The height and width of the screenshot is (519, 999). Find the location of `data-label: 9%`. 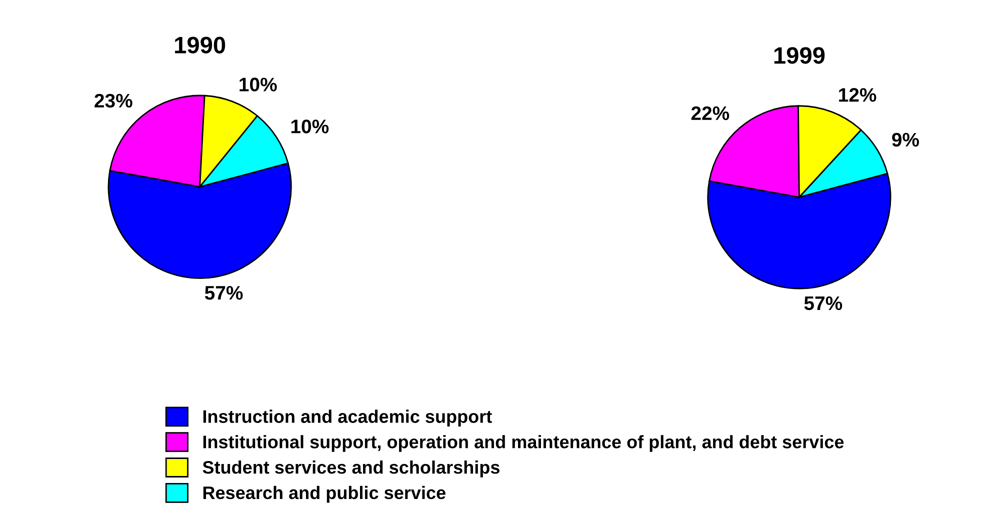

data-label: 9% is located at coordinates (905, 139).